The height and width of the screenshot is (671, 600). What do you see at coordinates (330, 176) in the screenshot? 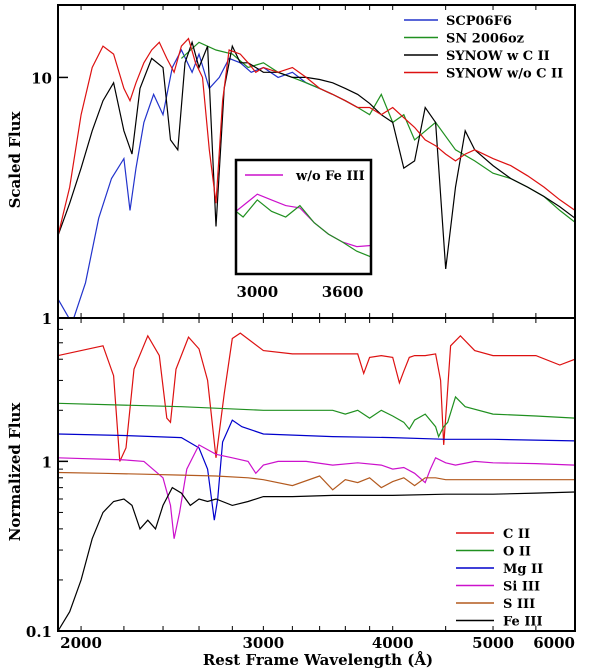
I see `inset-legend-label: w/o Fe III` at bounding box center [330, 176].